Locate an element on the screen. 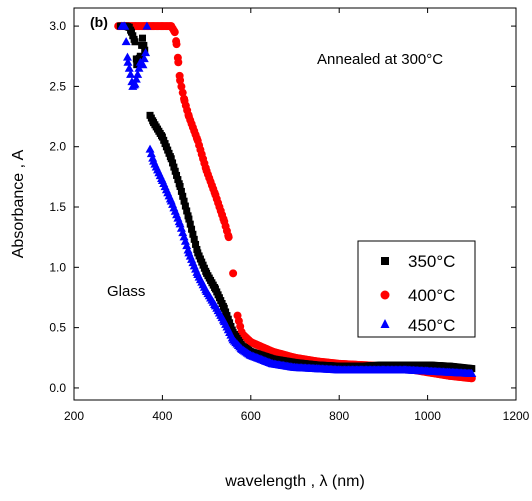  y-axis-title: Absorbance , A is located at coordinates (18, 203).